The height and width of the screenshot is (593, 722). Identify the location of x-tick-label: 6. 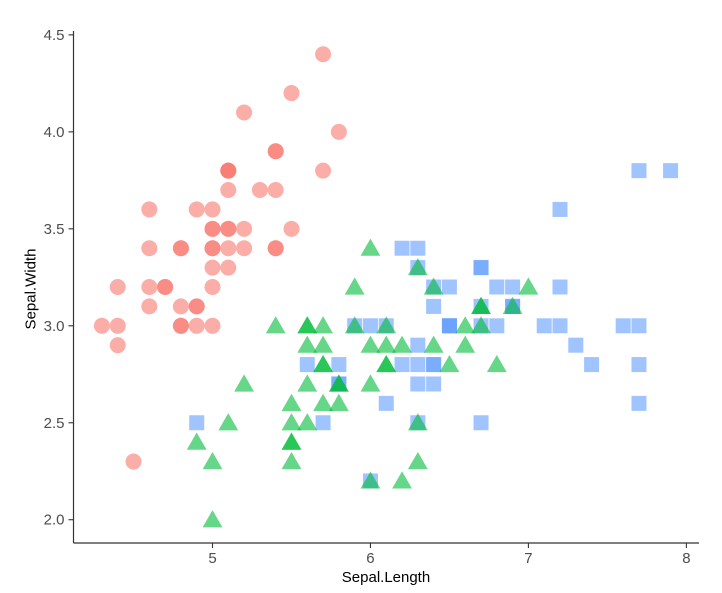
(370, 558).